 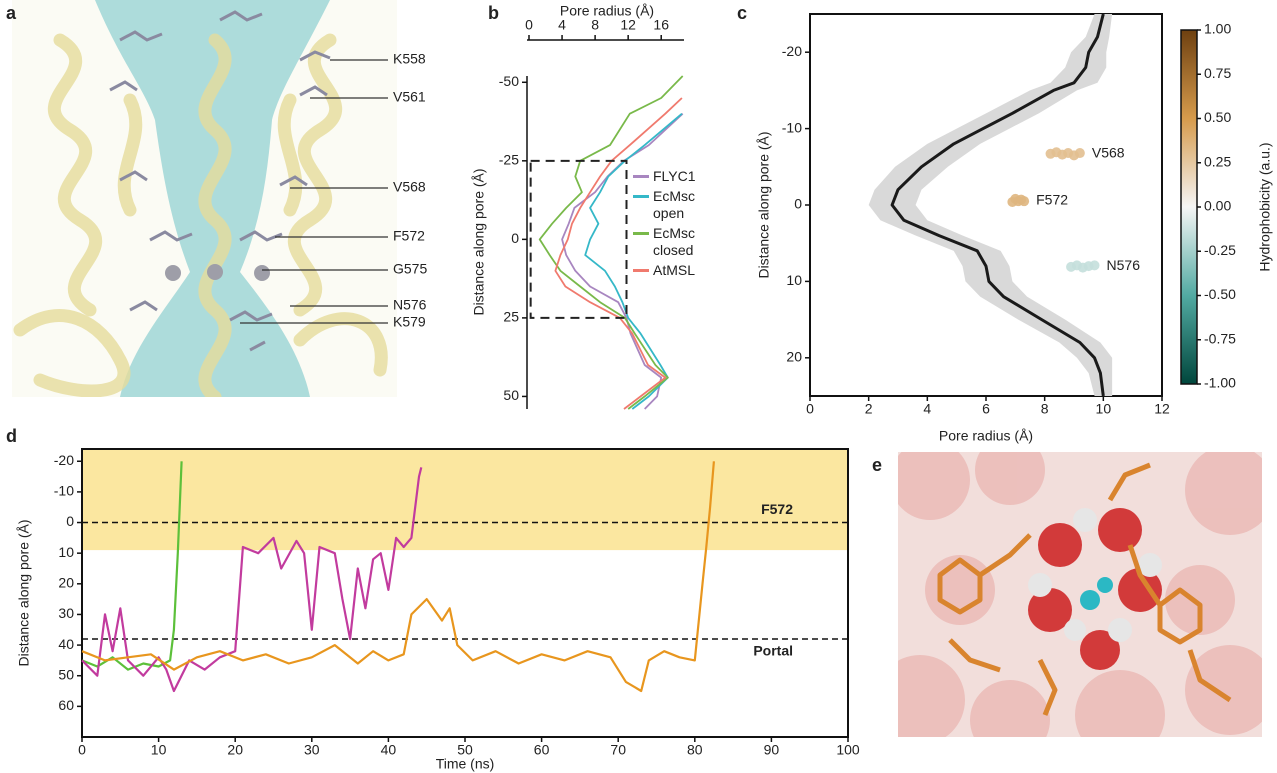 What do you see at coordinates (66, 705) in the screenshot?
I see `y-tick-label: 60` at bounding box center [66, 705].